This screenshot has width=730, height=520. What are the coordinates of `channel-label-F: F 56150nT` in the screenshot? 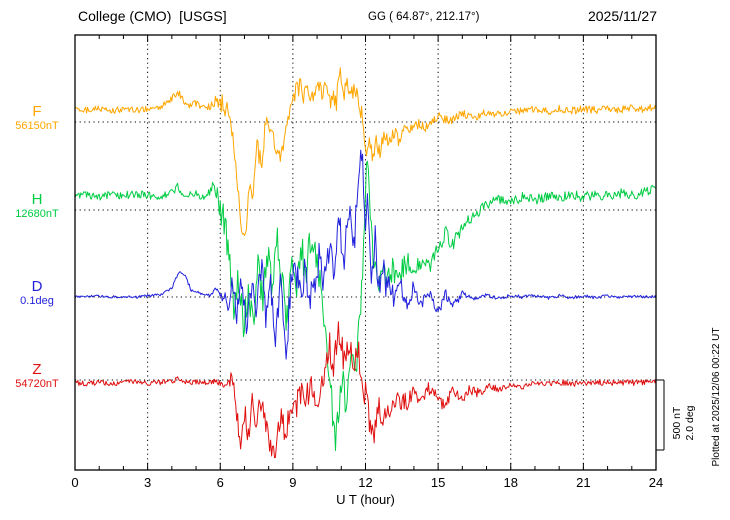 It's located at (37, 118).